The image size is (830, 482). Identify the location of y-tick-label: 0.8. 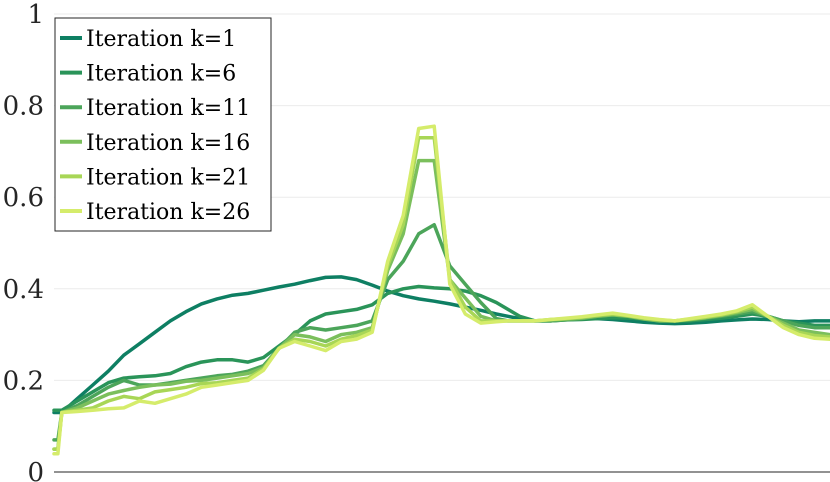
(23, 107).